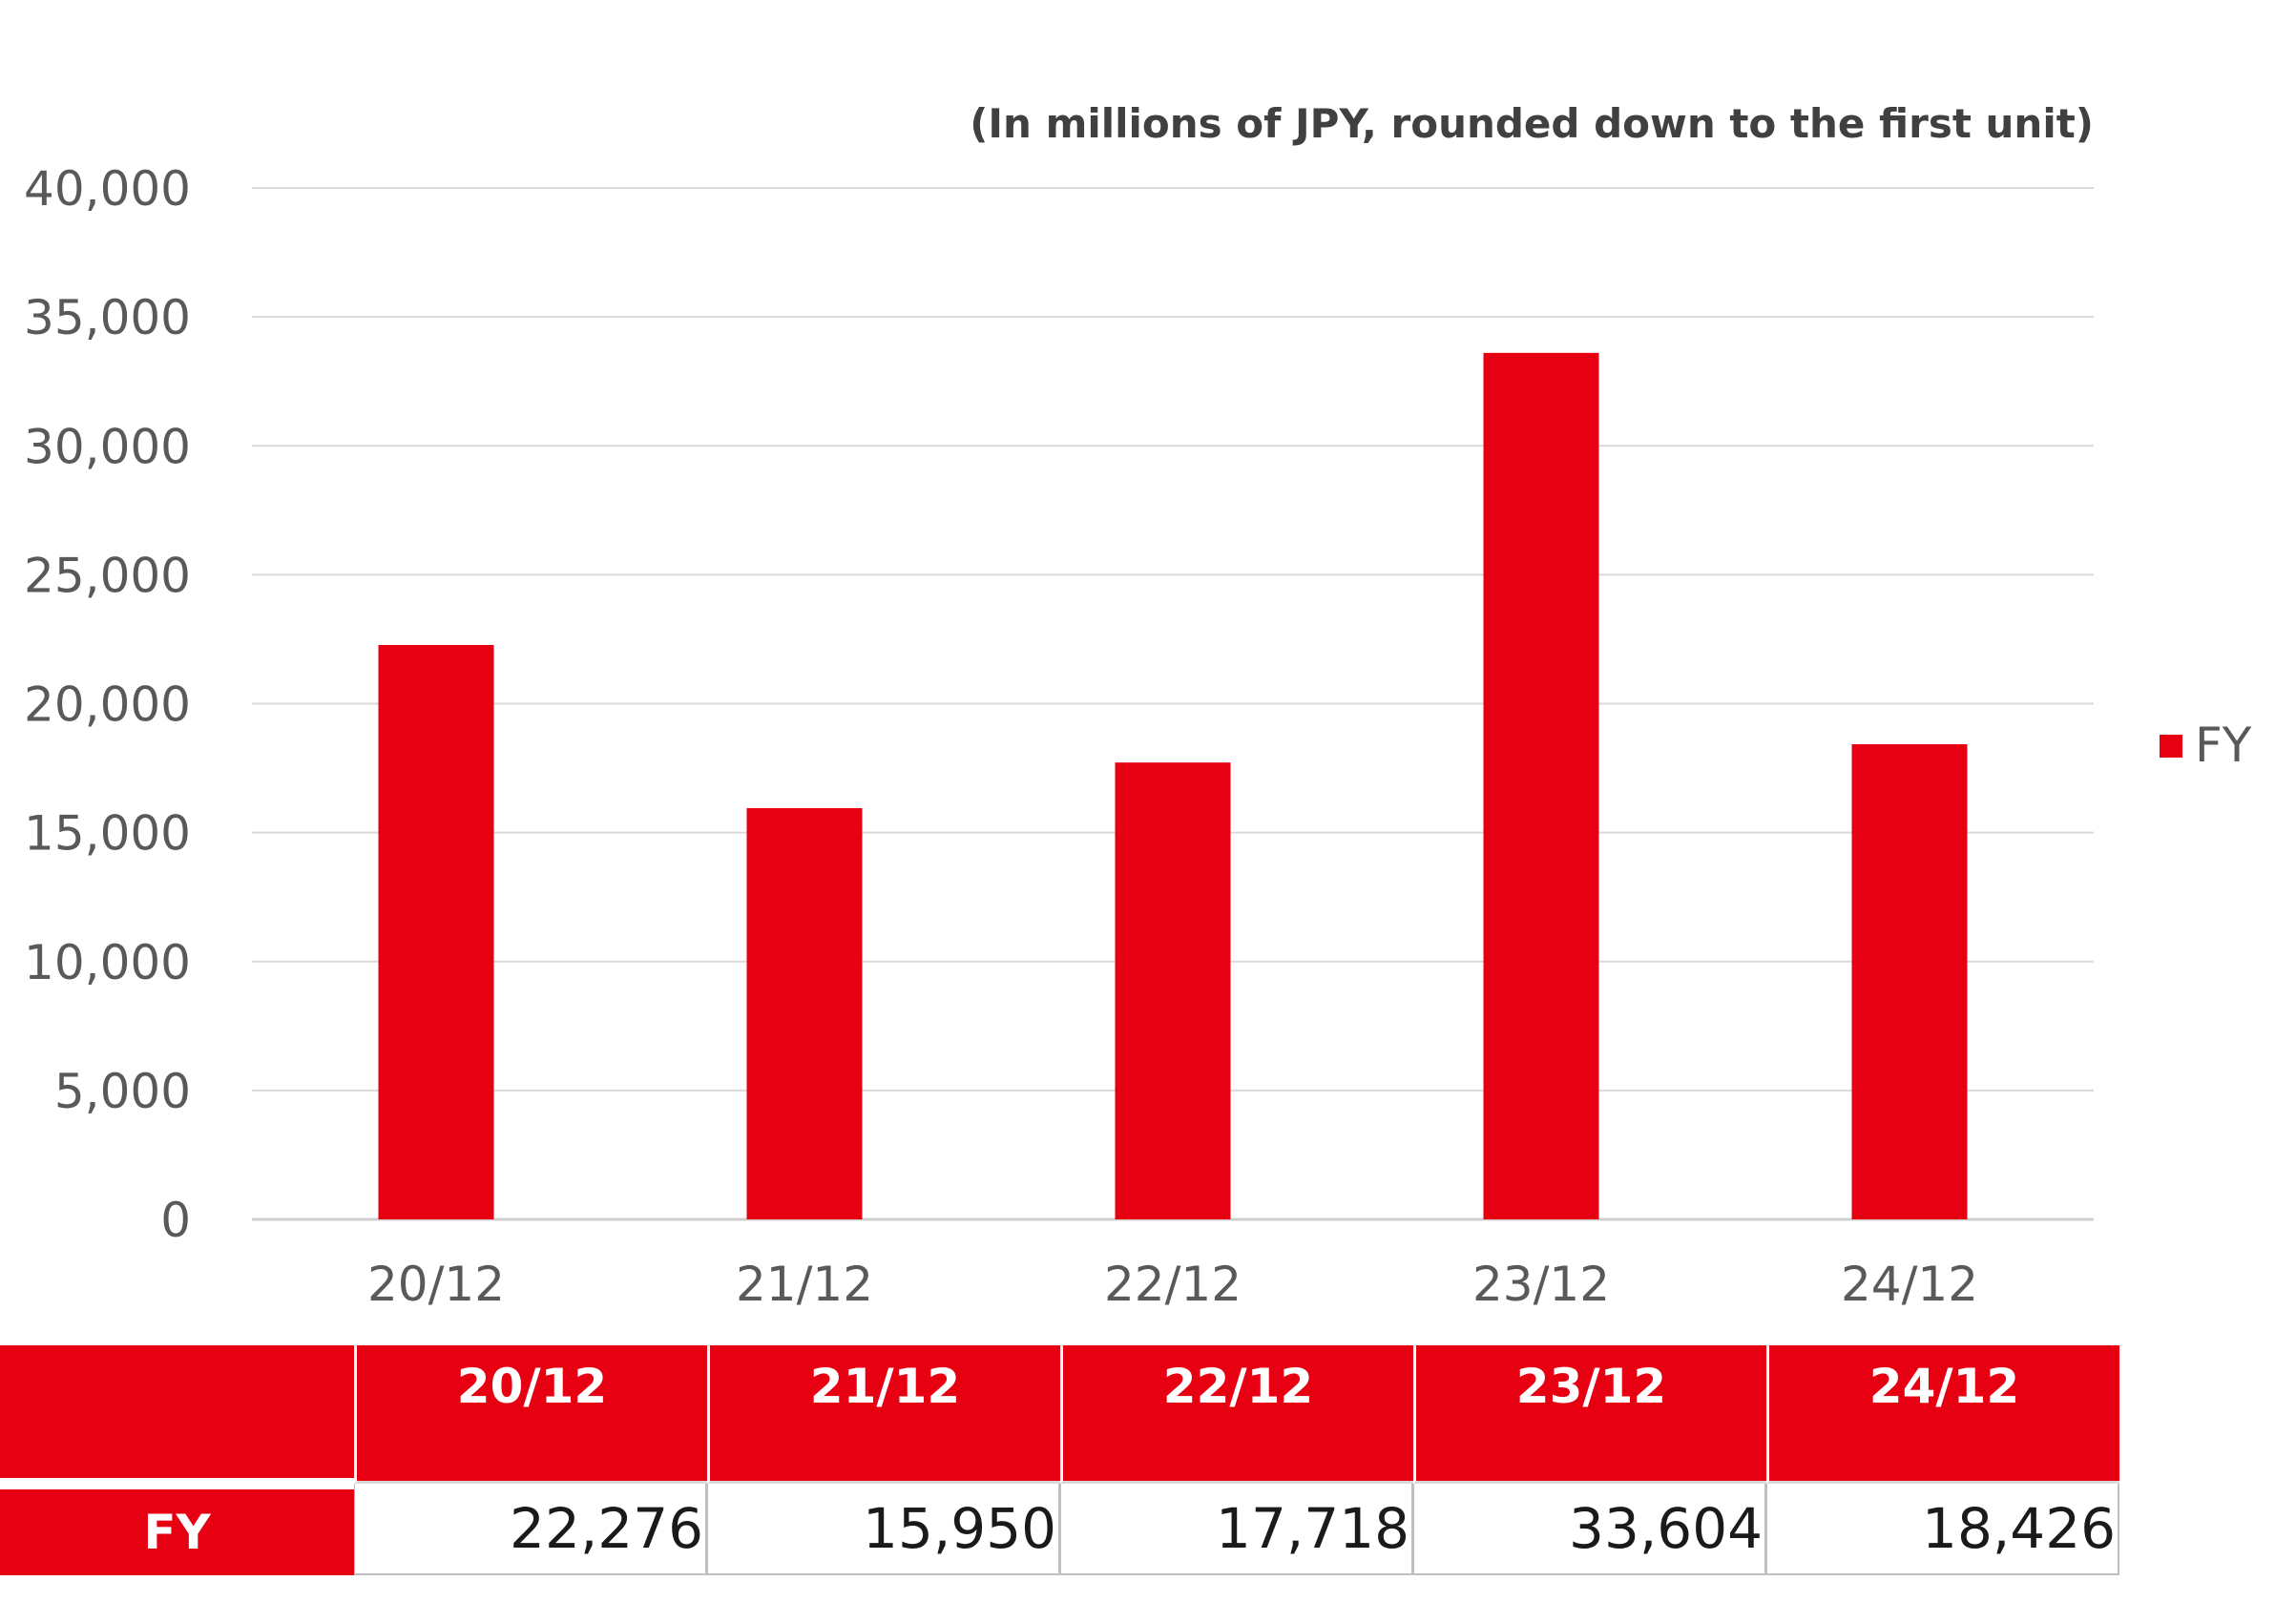 The image size is (2296, 1602). I want to click on y-tick-label: 15,000, so click(108, 834).